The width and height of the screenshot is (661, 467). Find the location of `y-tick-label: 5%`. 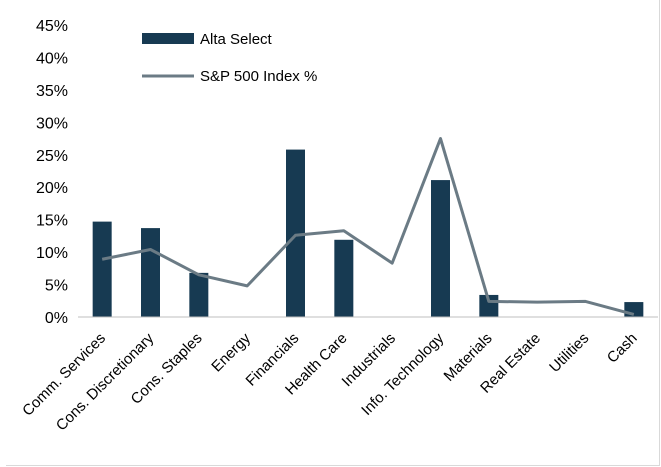

y-tick-label: 5% is located at coordinates (56, 286).